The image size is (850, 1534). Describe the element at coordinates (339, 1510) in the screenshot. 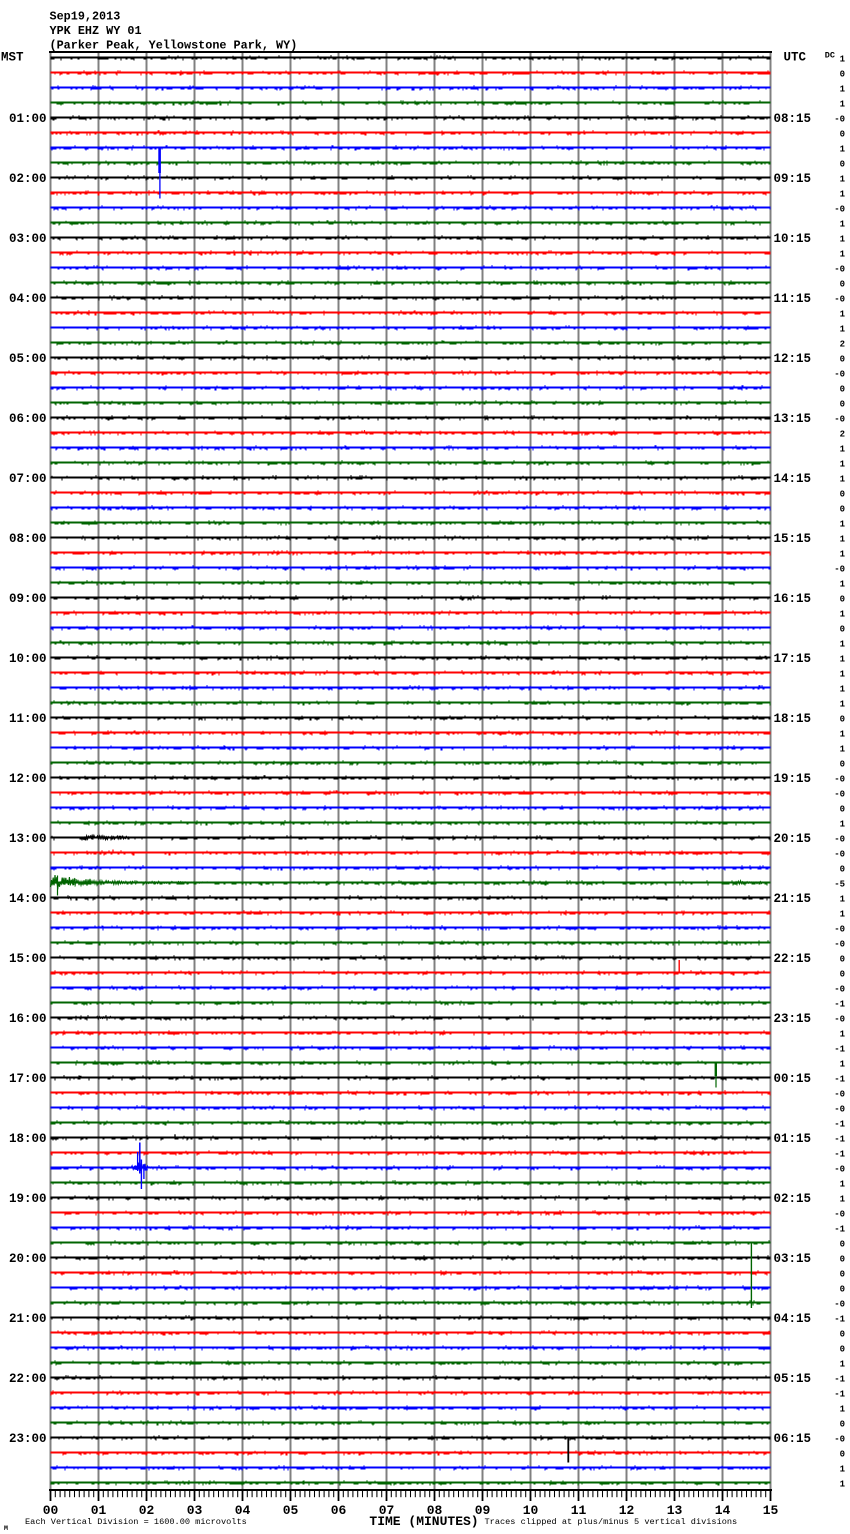

I see `svg-text: 06` at that location.